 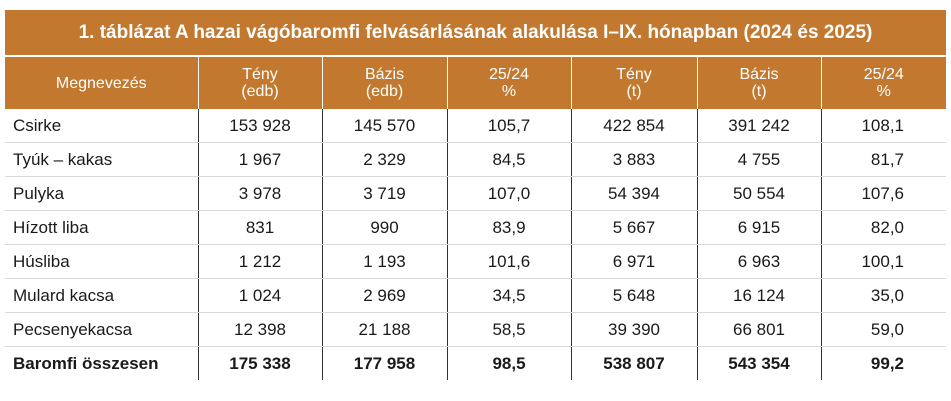 I want to click on cell-actual-tonnes: 54 394, so click(x=633, y=193).